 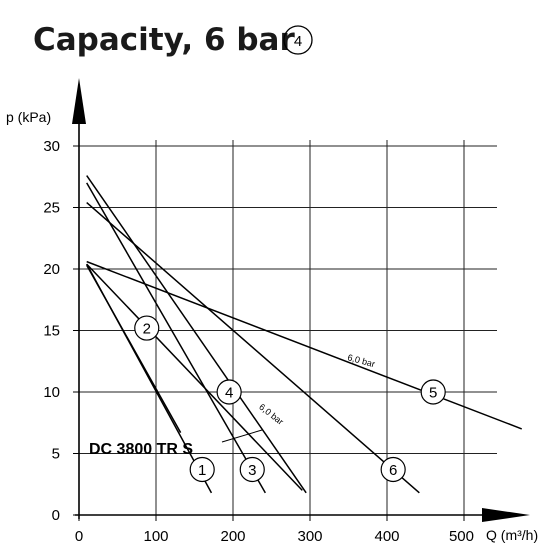 I want to click on title-marker-circle, so click(x=298, y=40).